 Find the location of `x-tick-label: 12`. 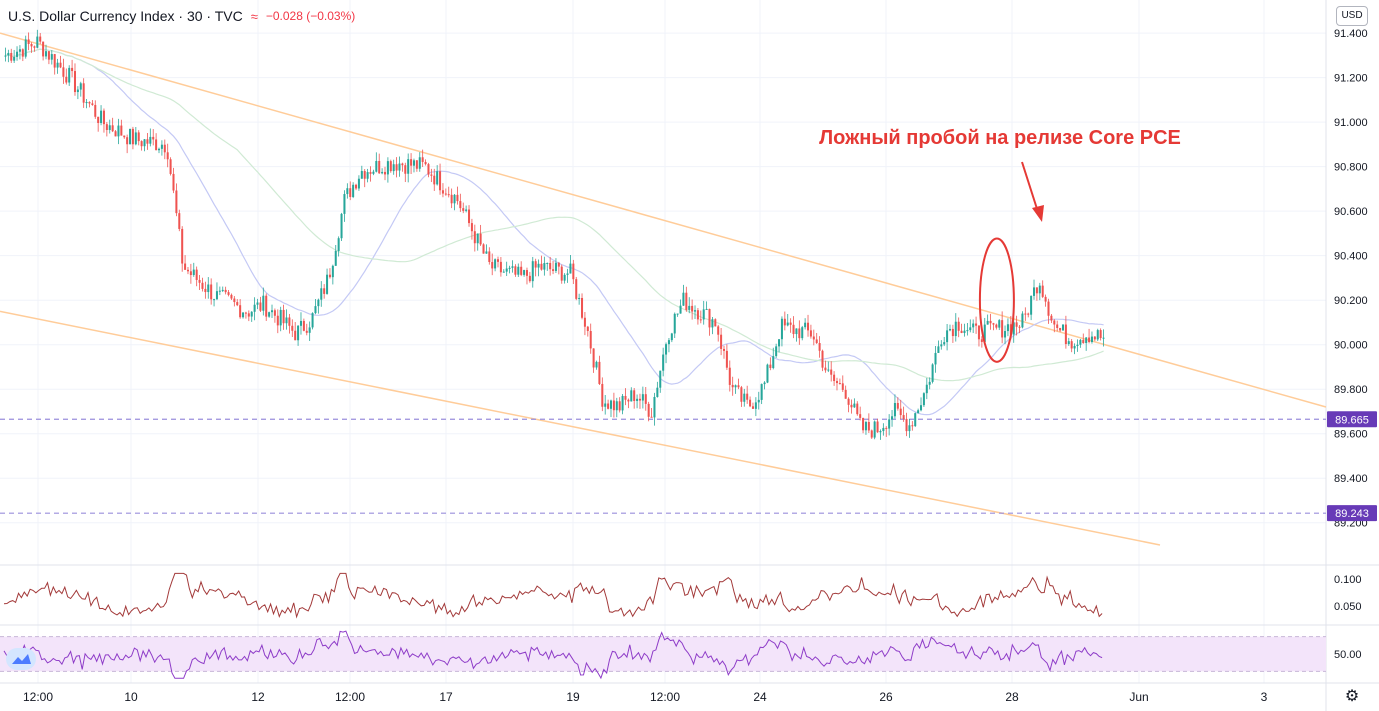

x-tick-label: 12 is located at coordinates (258, 697).